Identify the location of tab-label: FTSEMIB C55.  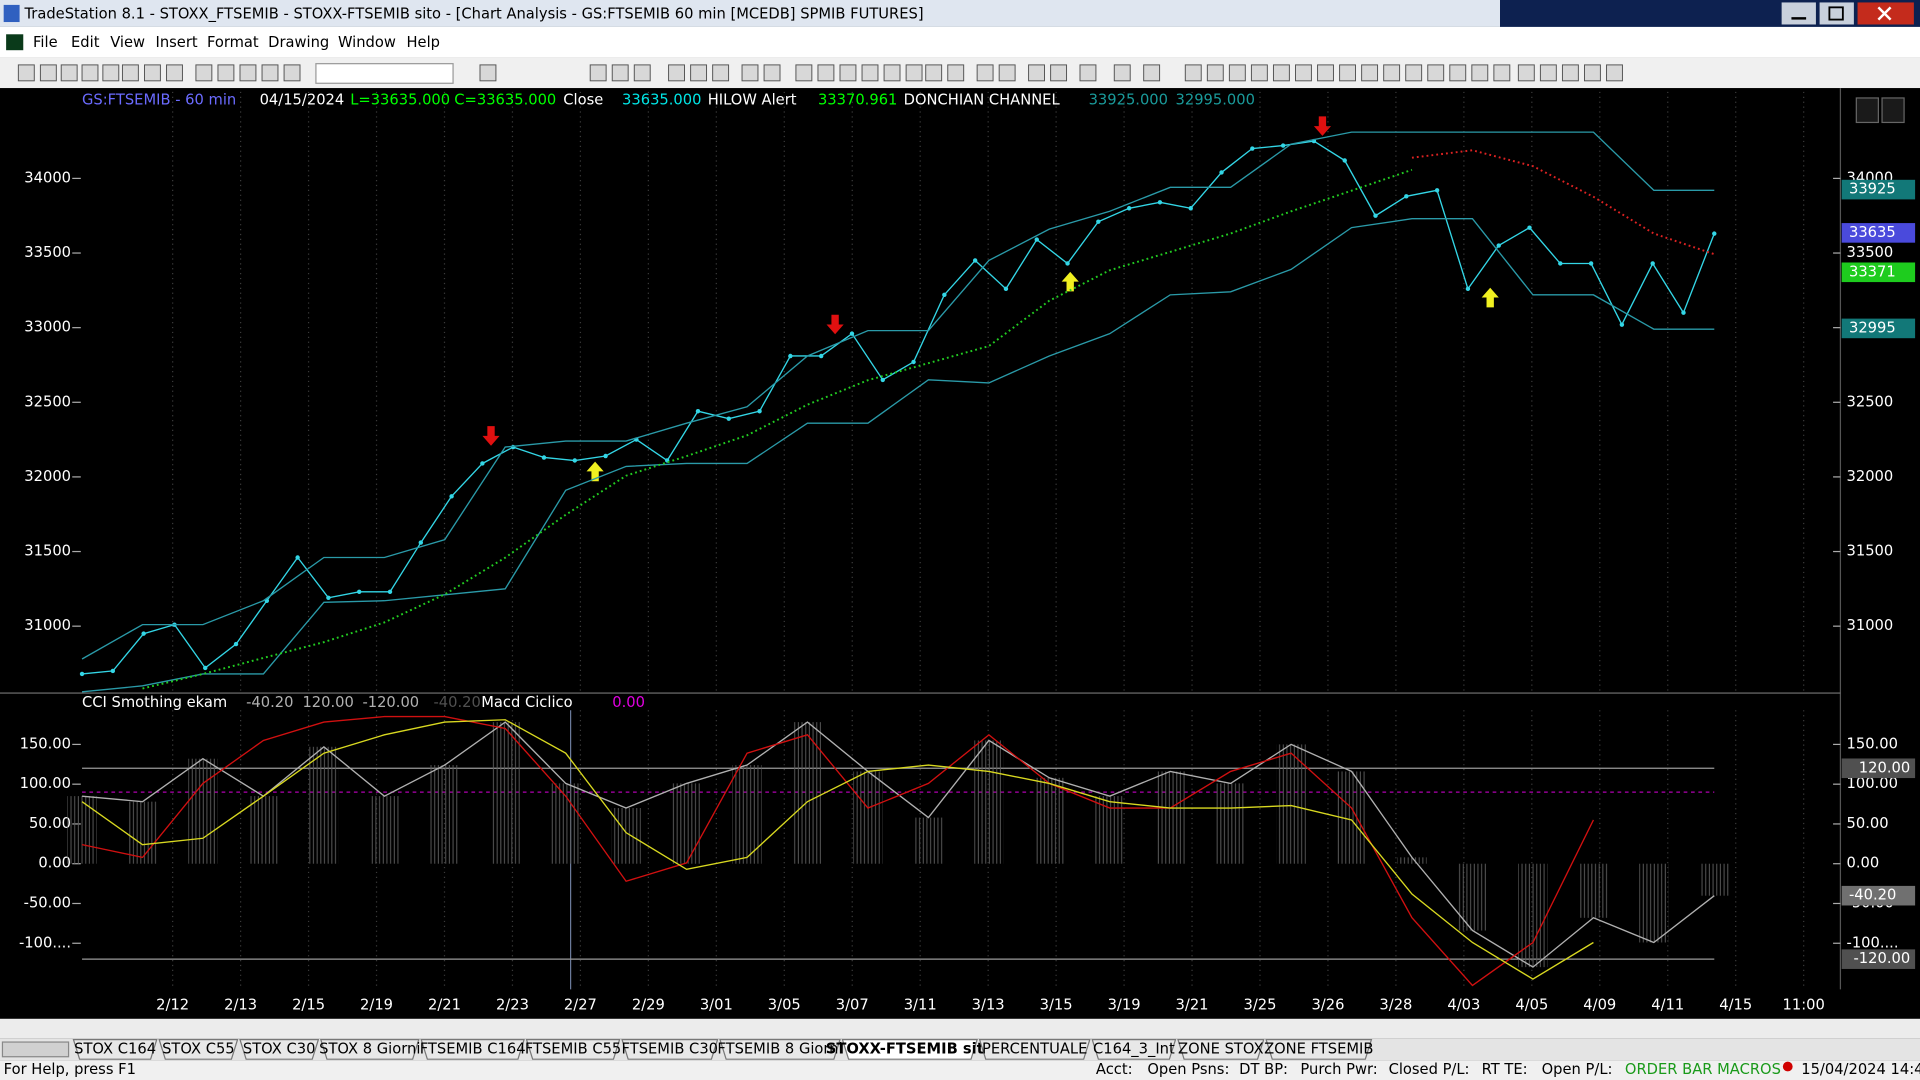
(573, 1048).